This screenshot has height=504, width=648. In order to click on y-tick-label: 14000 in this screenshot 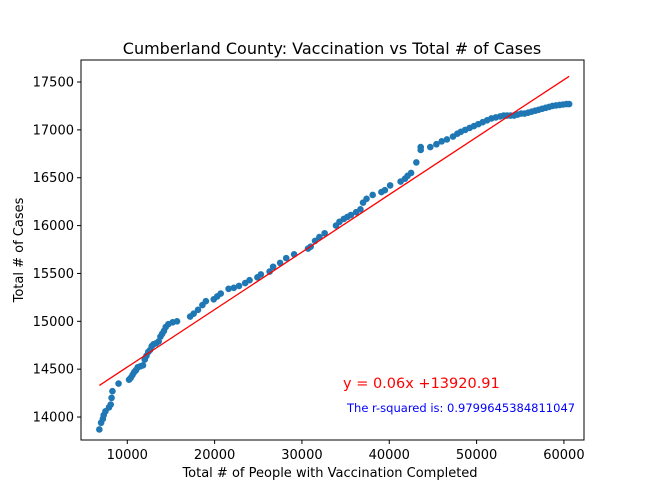, I will do `click(53, 418)`.